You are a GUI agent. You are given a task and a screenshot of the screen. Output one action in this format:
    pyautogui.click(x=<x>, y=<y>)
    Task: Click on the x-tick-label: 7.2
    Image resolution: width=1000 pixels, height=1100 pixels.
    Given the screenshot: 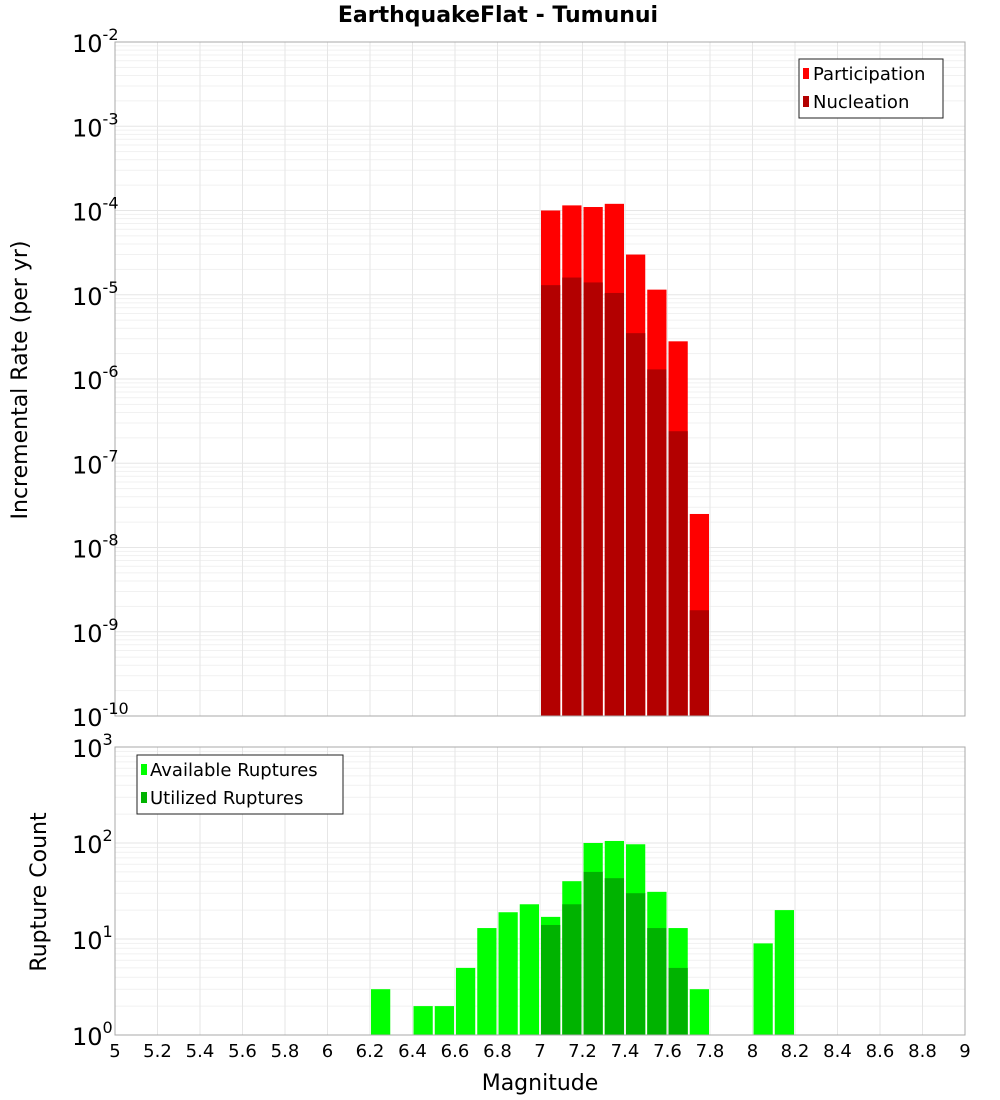 What is the action you would take?
    pyautogui.click(x=582, y=1051)
    